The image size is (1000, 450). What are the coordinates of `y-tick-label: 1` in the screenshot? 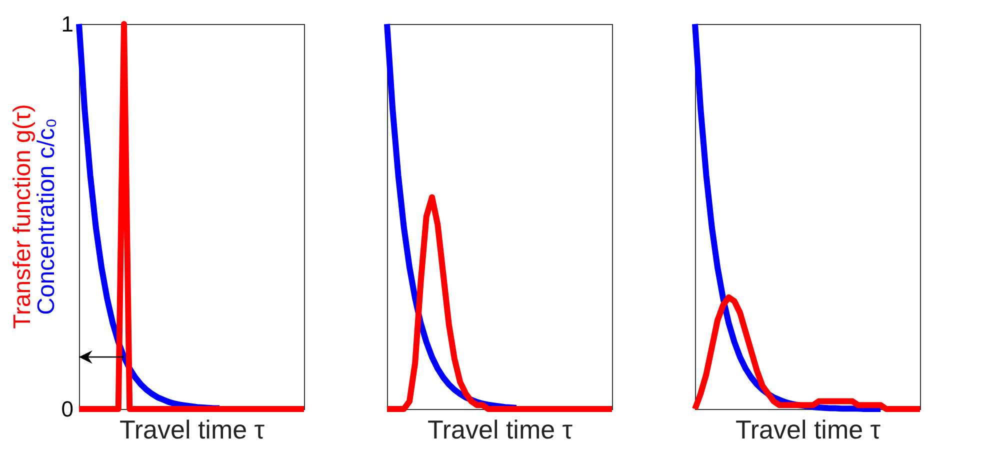 It's located at (67, 24).